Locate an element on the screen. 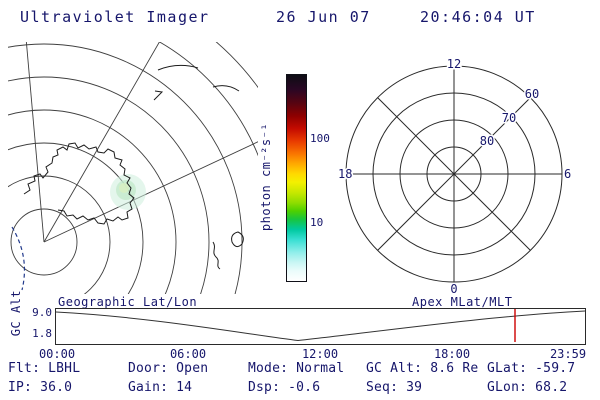  status-seq: Seq: 39 is located at coordinates (394, 387).